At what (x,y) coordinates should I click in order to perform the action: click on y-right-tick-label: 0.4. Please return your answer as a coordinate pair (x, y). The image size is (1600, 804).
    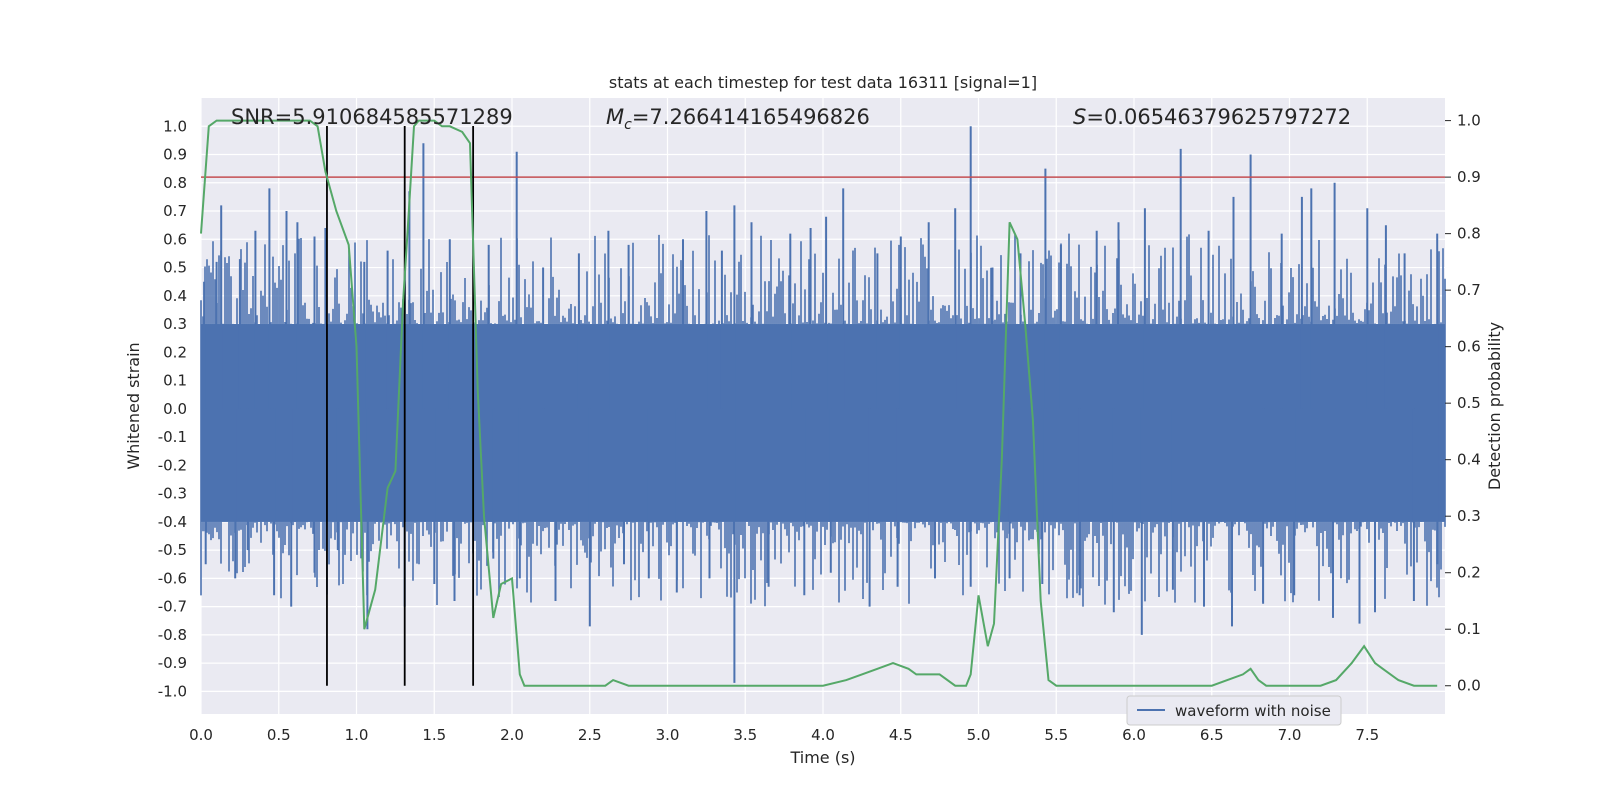
    Looking at the image, I should click on (1469, 460).